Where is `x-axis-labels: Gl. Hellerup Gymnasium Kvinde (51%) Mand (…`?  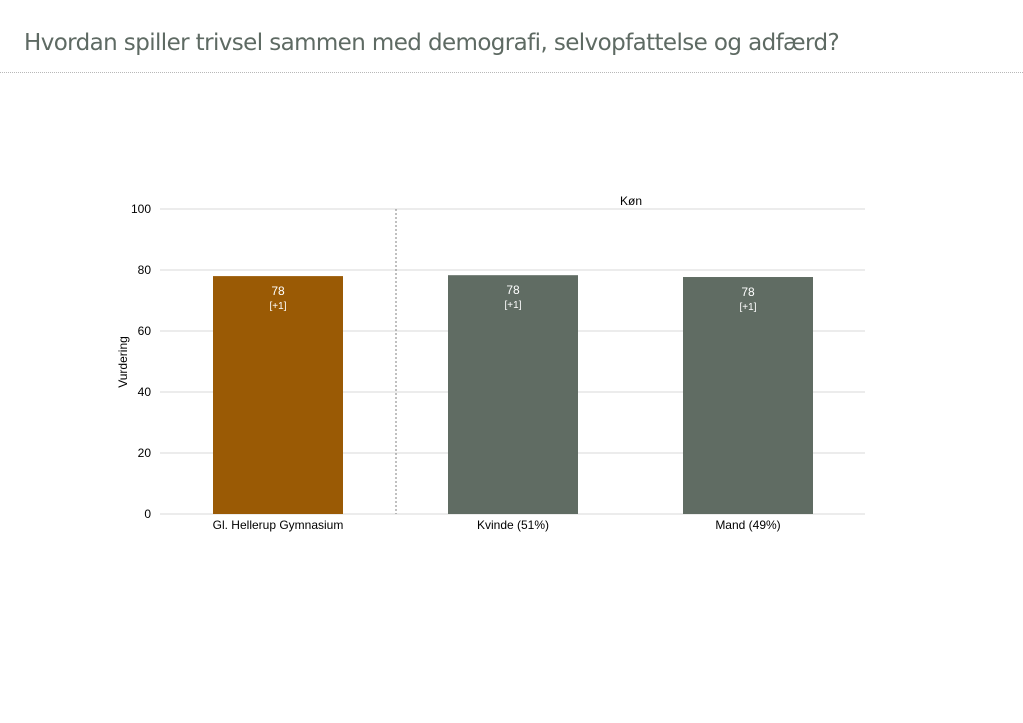
x-axis-labels: Gl. Hellerup Gymnasium Kvinde (51%) Mand (… is located at coordinates (497, 525).